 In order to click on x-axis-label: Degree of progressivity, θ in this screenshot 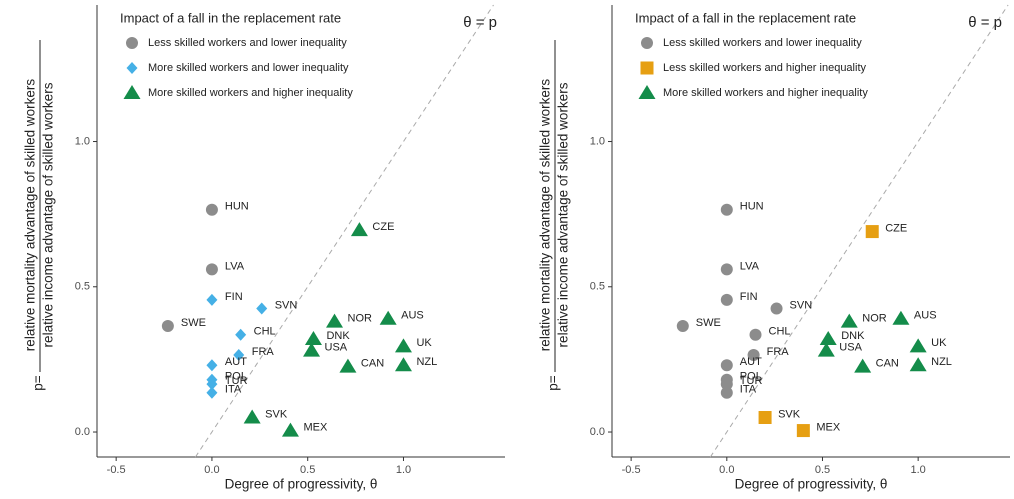, I will do `click(301, 484)`.